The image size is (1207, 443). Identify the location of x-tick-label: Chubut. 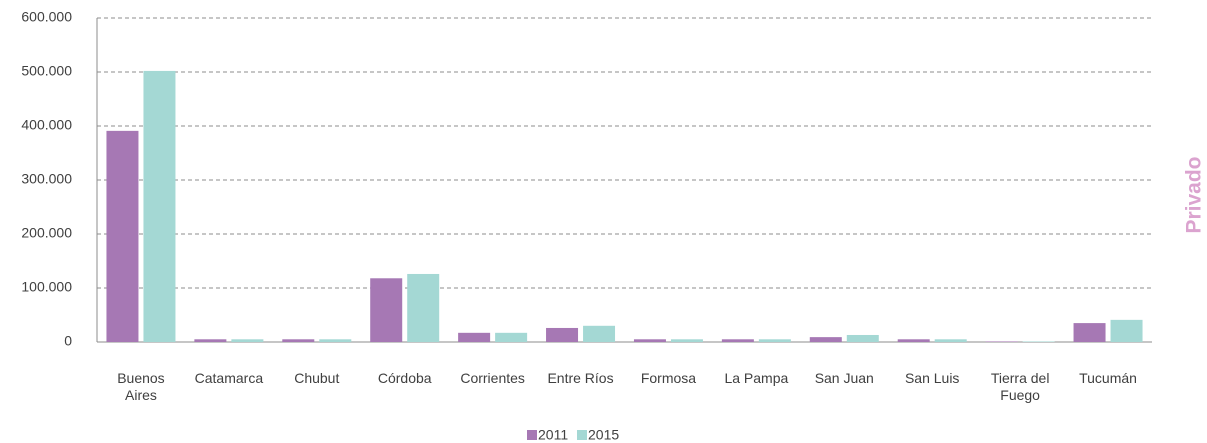
(317, 378).